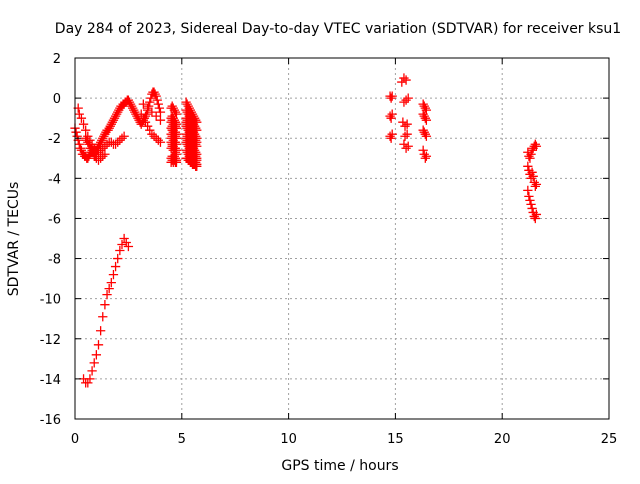  Describe the element at coordinates (50, 380) in the screenshot. I see `y-tick-label: -14` at that location.